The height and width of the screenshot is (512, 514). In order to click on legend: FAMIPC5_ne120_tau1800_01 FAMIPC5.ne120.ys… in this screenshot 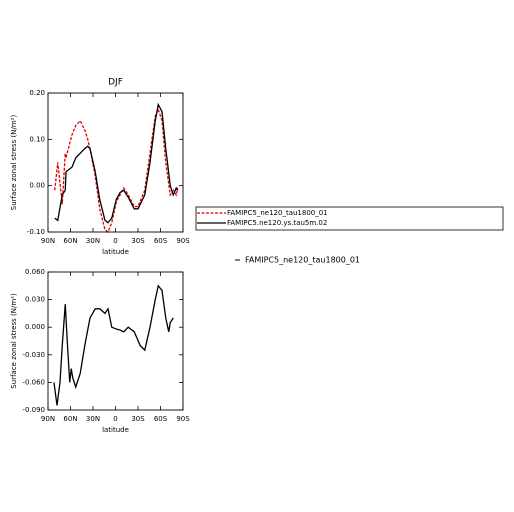, I will do `click(349, 218)`.